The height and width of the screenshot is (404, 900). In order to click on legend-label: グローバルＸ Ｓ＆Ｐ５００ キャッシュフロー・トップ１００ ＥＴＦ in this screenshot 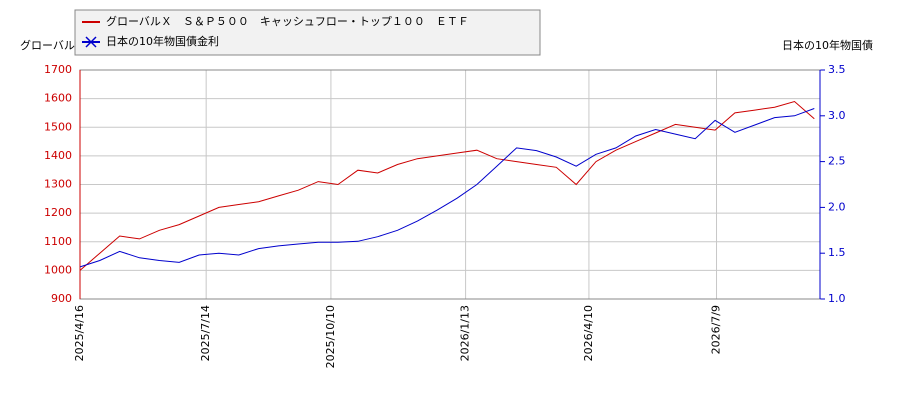, I will do `click(287, 21)`.